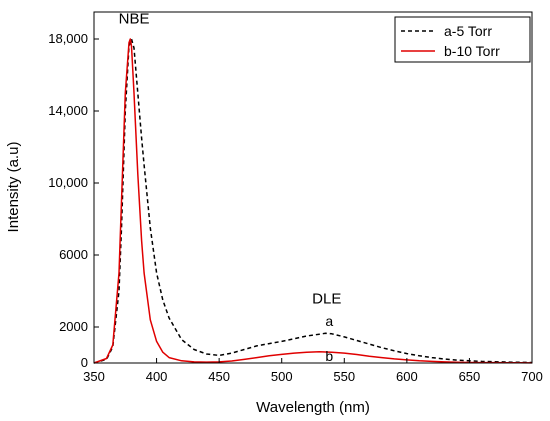 The image size is (550, 421). I want to click on legend-box, so click(462, 39).